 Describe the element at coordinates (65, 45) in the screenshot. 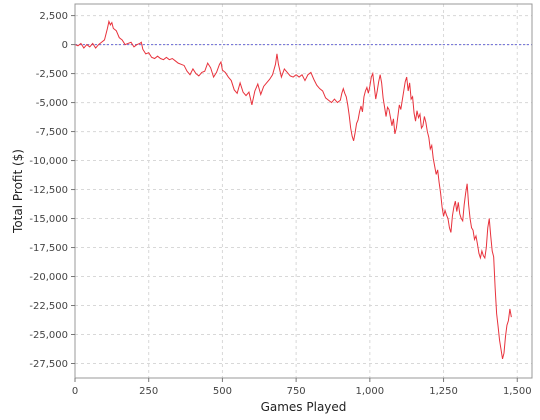

I see `y-tick-label: 0` at that location.